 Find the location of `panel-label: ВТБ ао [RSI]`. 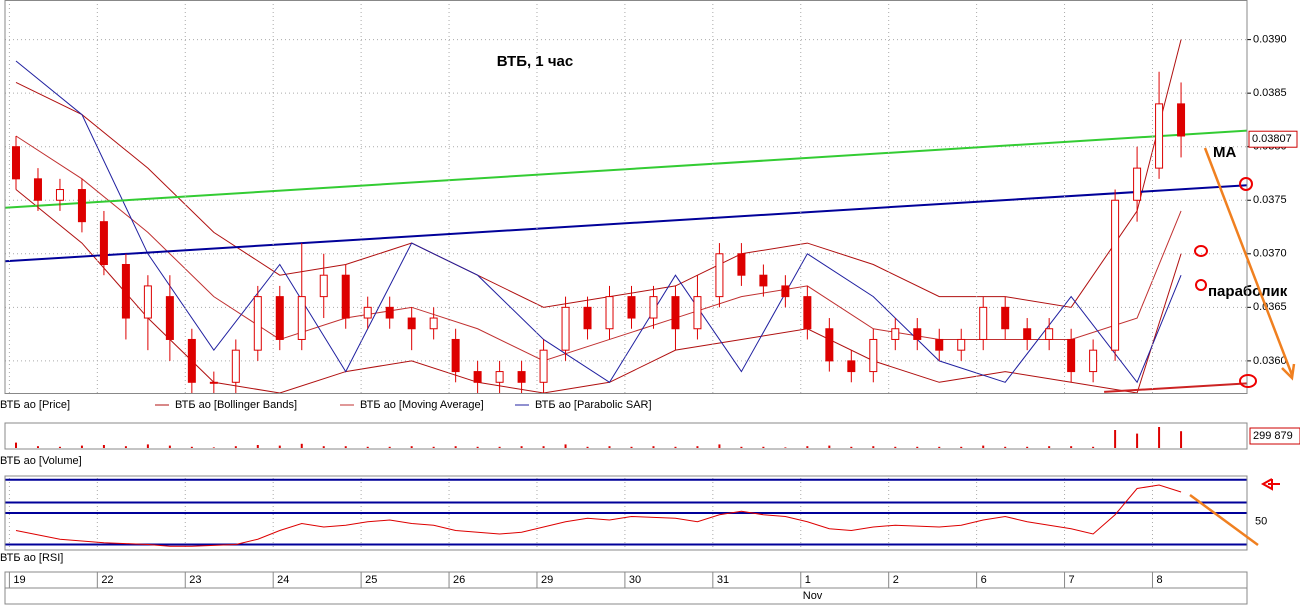

panel-label: ВТБ ао [RSI] is located at coordinates (31, 558).